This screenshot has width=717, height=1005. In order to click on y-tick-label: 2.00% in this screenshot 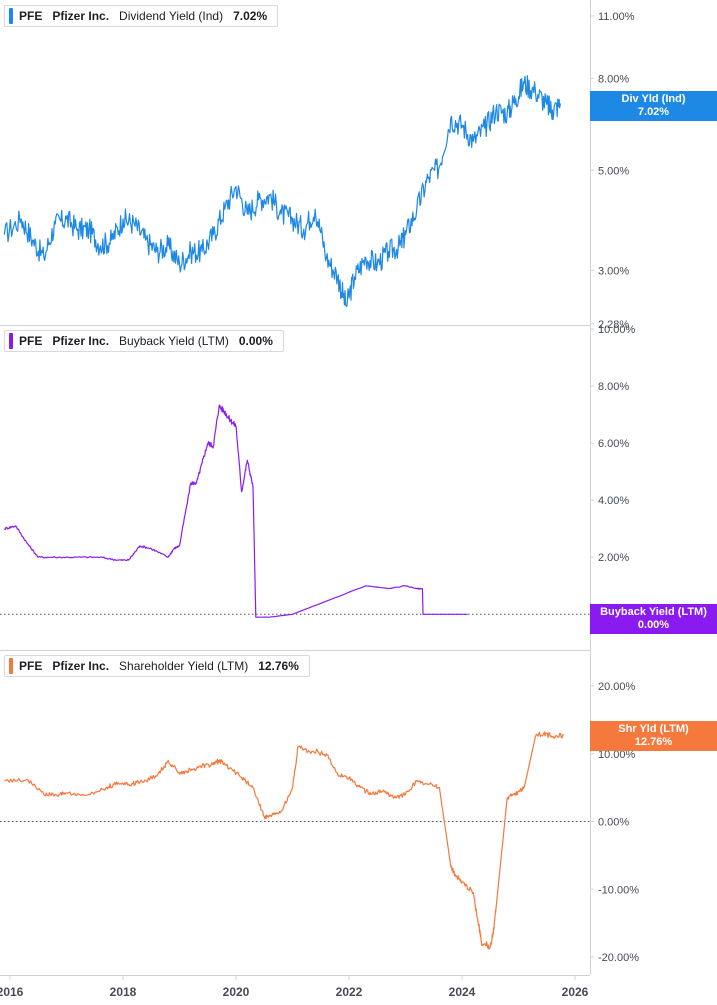, I will do `click(613, 558)`.